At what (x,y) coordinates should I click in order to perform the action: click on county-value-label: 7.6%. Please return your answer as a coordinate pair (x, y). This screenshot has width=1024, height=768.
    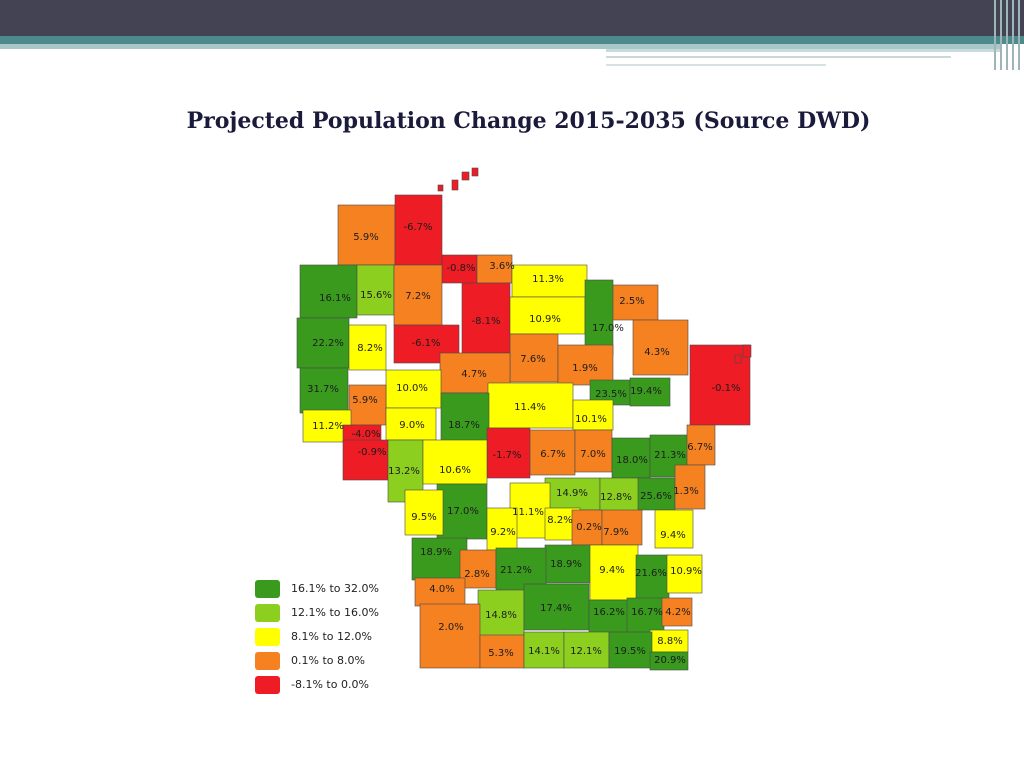
    Looking at the image, I should click on (532, 359).